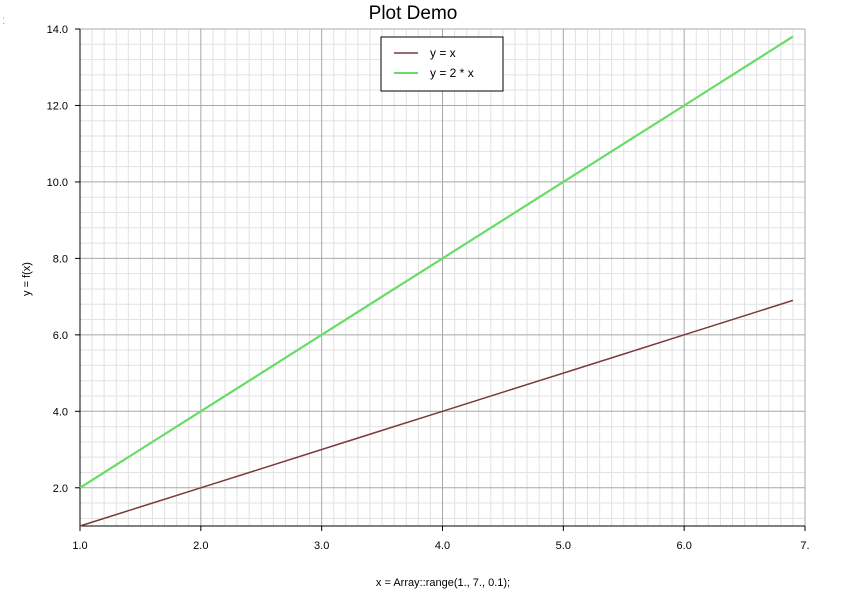  What do you see at coordinates (60, 412) in the screenshot?
I see `y-tick-label: 4.0` at bounding box center [60, 412].